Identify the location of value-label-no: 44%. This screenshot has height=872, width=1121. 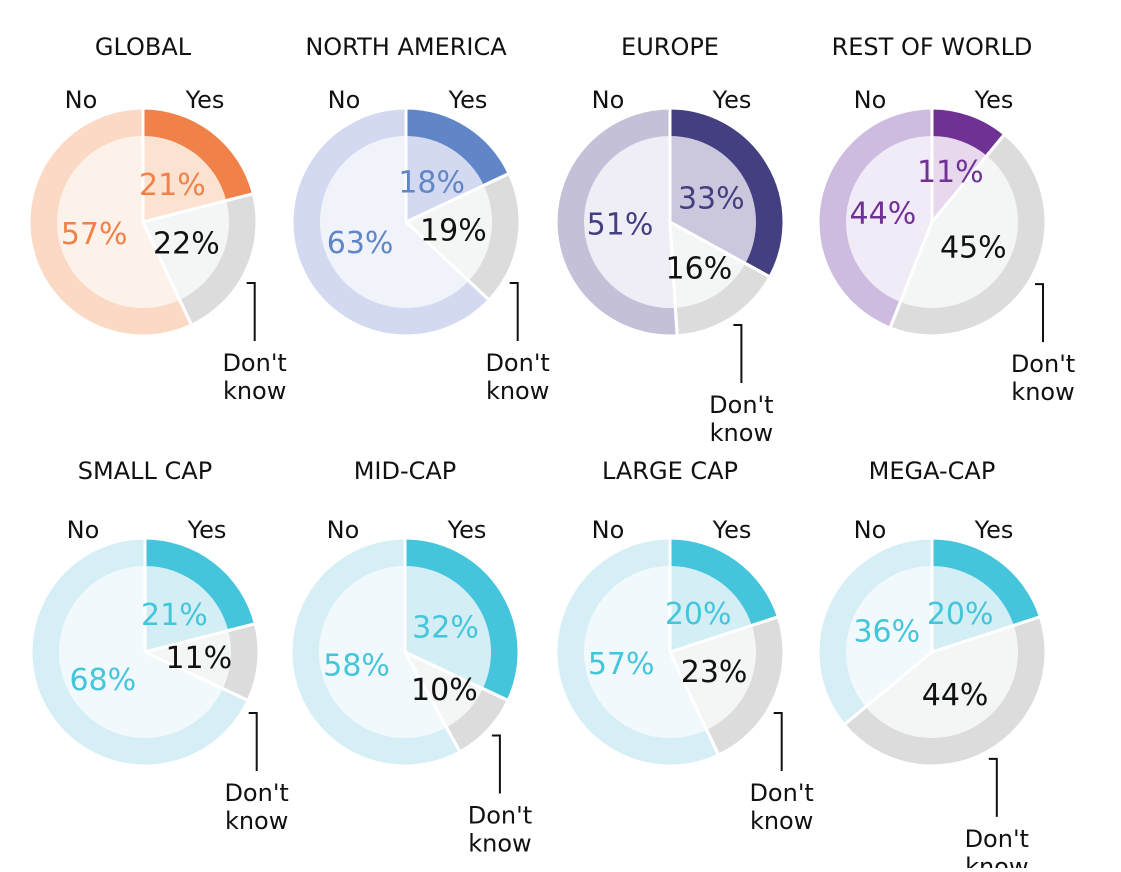
(883, 214).